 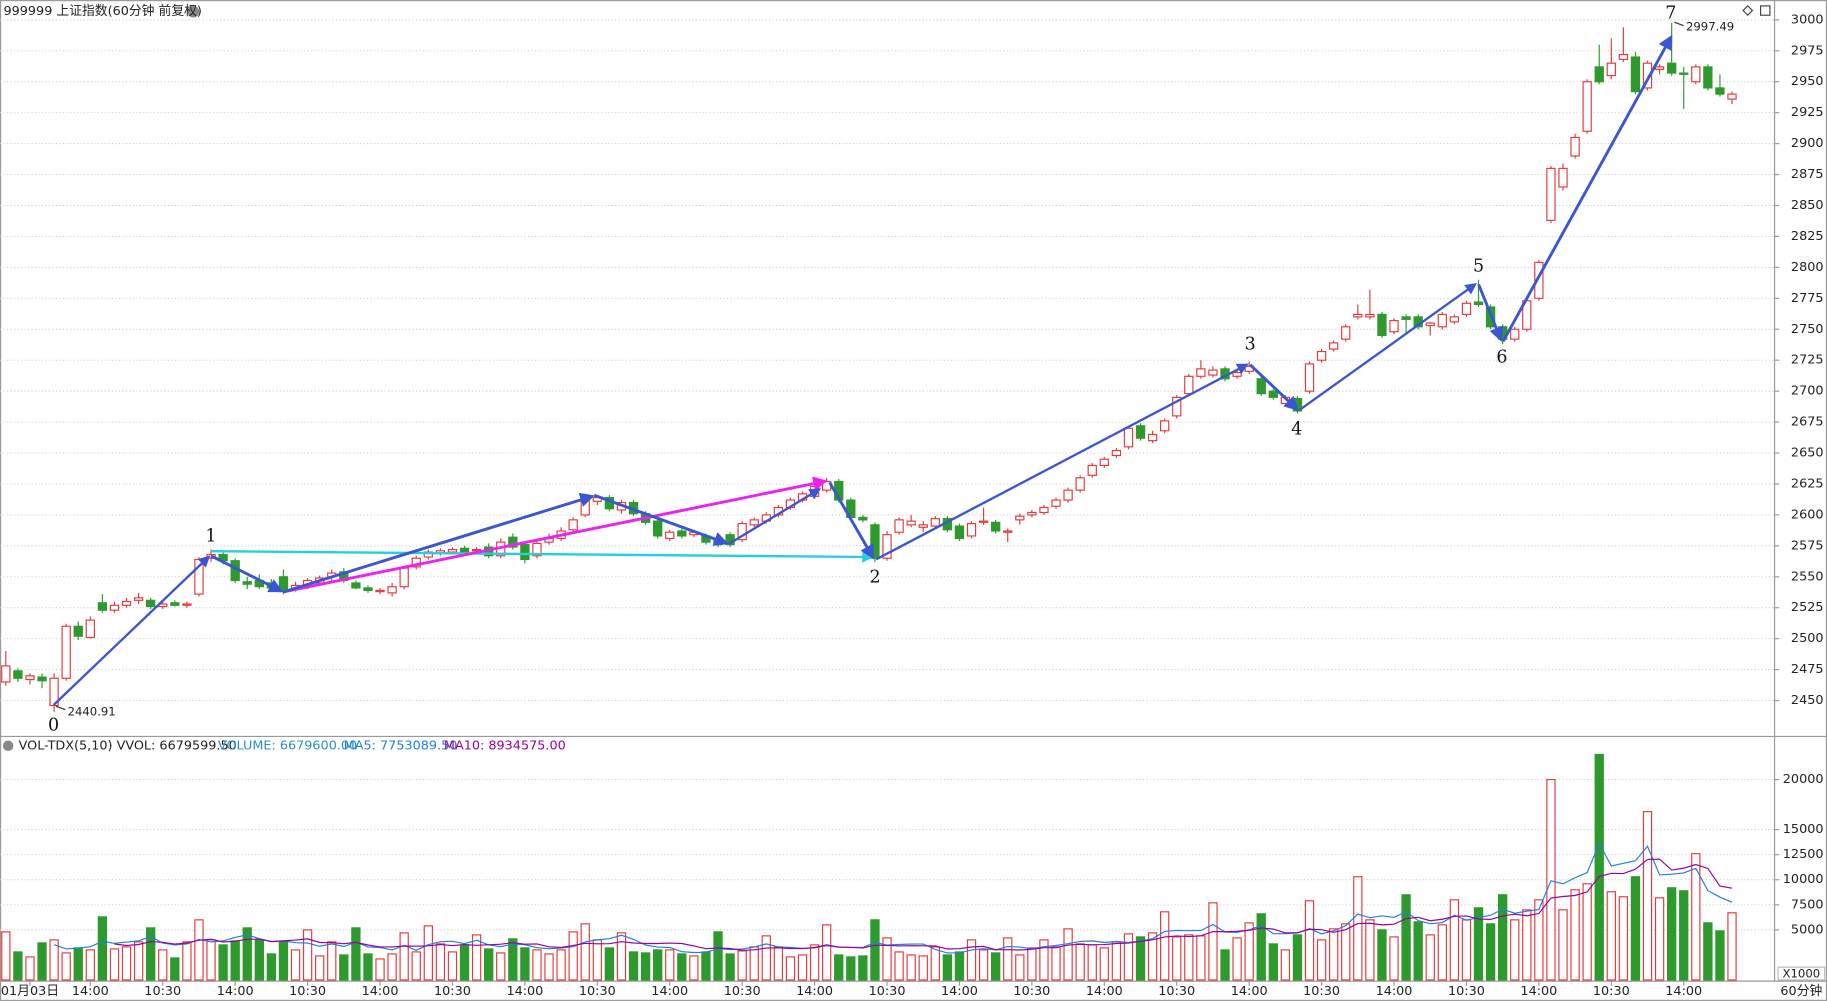 What do you see at coordinates (1807, 298) in the screenshot?
I see `y-tick-label: 2775` at bounding box center [1807, 298].